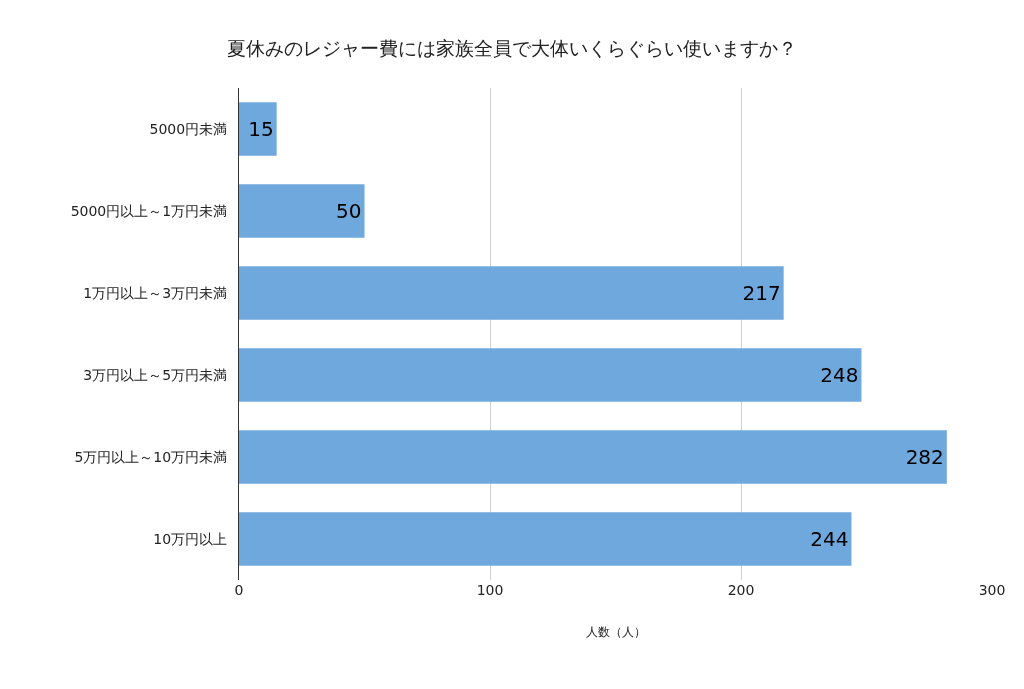 The image size is (1024, 689). What do you see at coordinates (839, 375) in the screenshot?
I see `data-label: 248` at bounding box center [839, 375].